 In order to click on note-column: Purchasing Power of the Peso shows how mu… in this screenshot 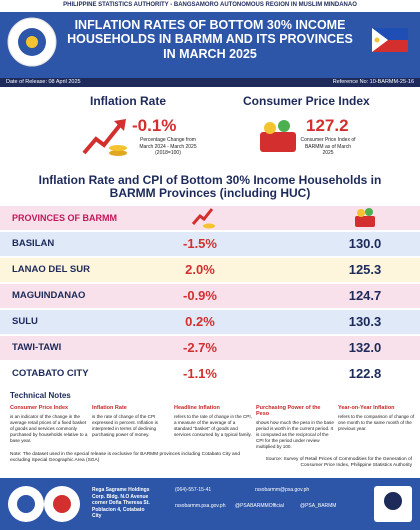, I will do `click(295, 427)`.